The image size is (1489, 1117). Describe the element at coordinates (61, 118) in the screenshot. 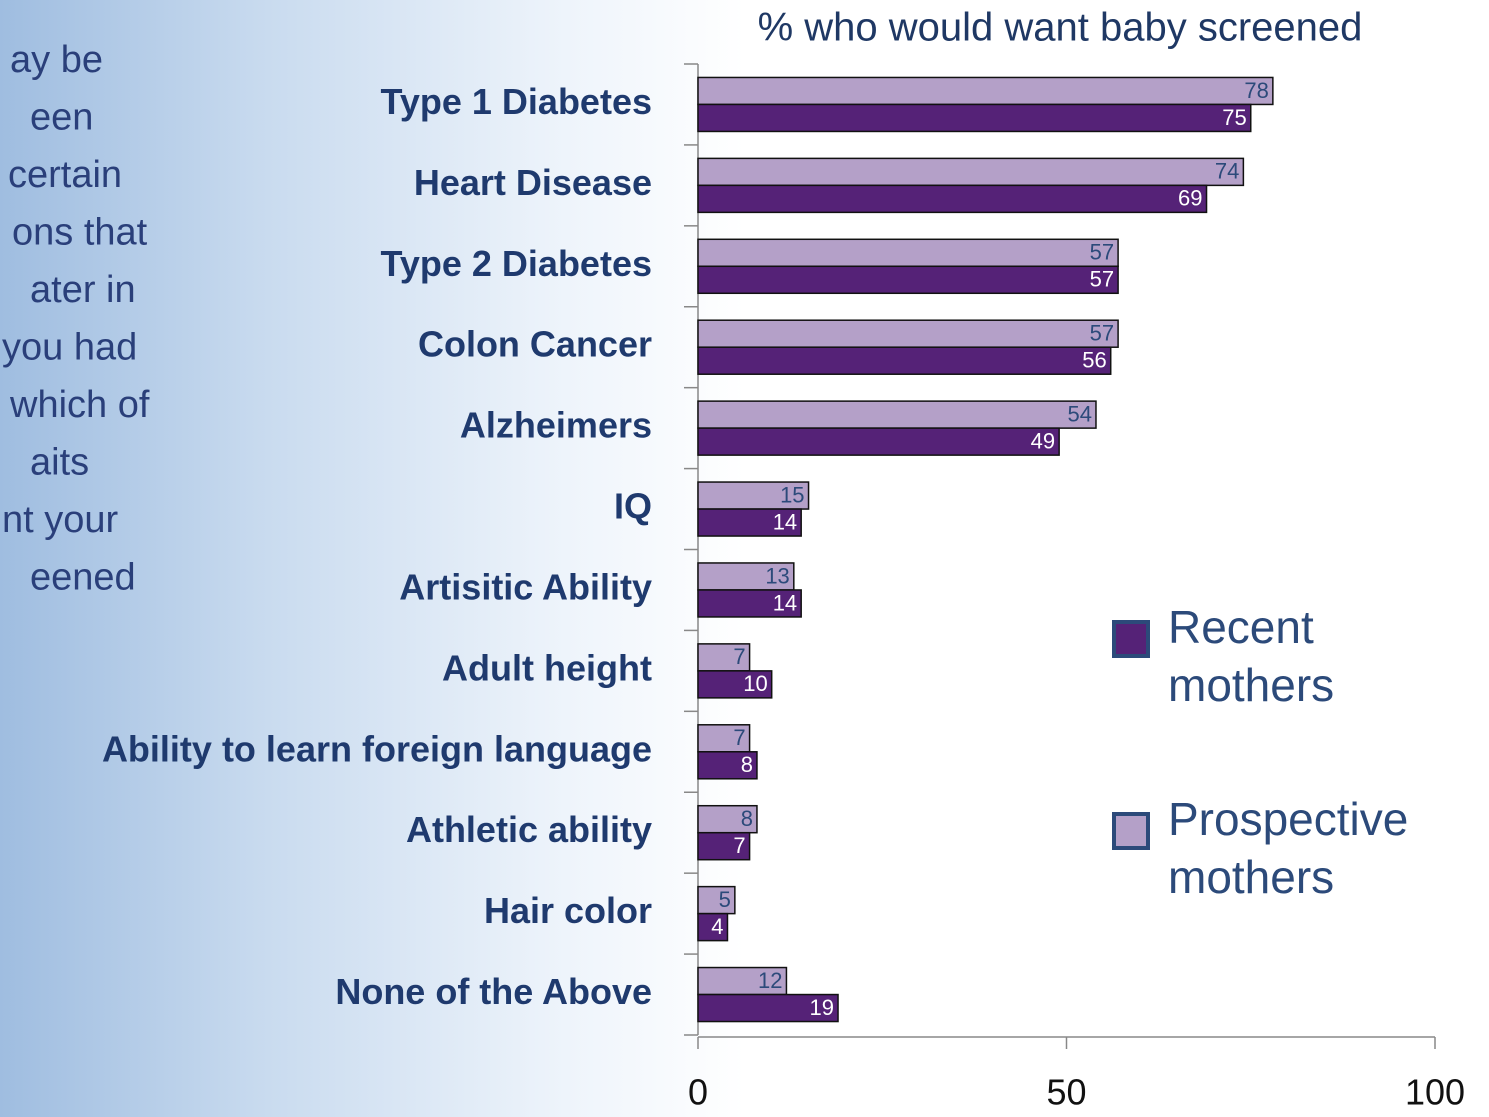

I see `side-text: een` at that location.